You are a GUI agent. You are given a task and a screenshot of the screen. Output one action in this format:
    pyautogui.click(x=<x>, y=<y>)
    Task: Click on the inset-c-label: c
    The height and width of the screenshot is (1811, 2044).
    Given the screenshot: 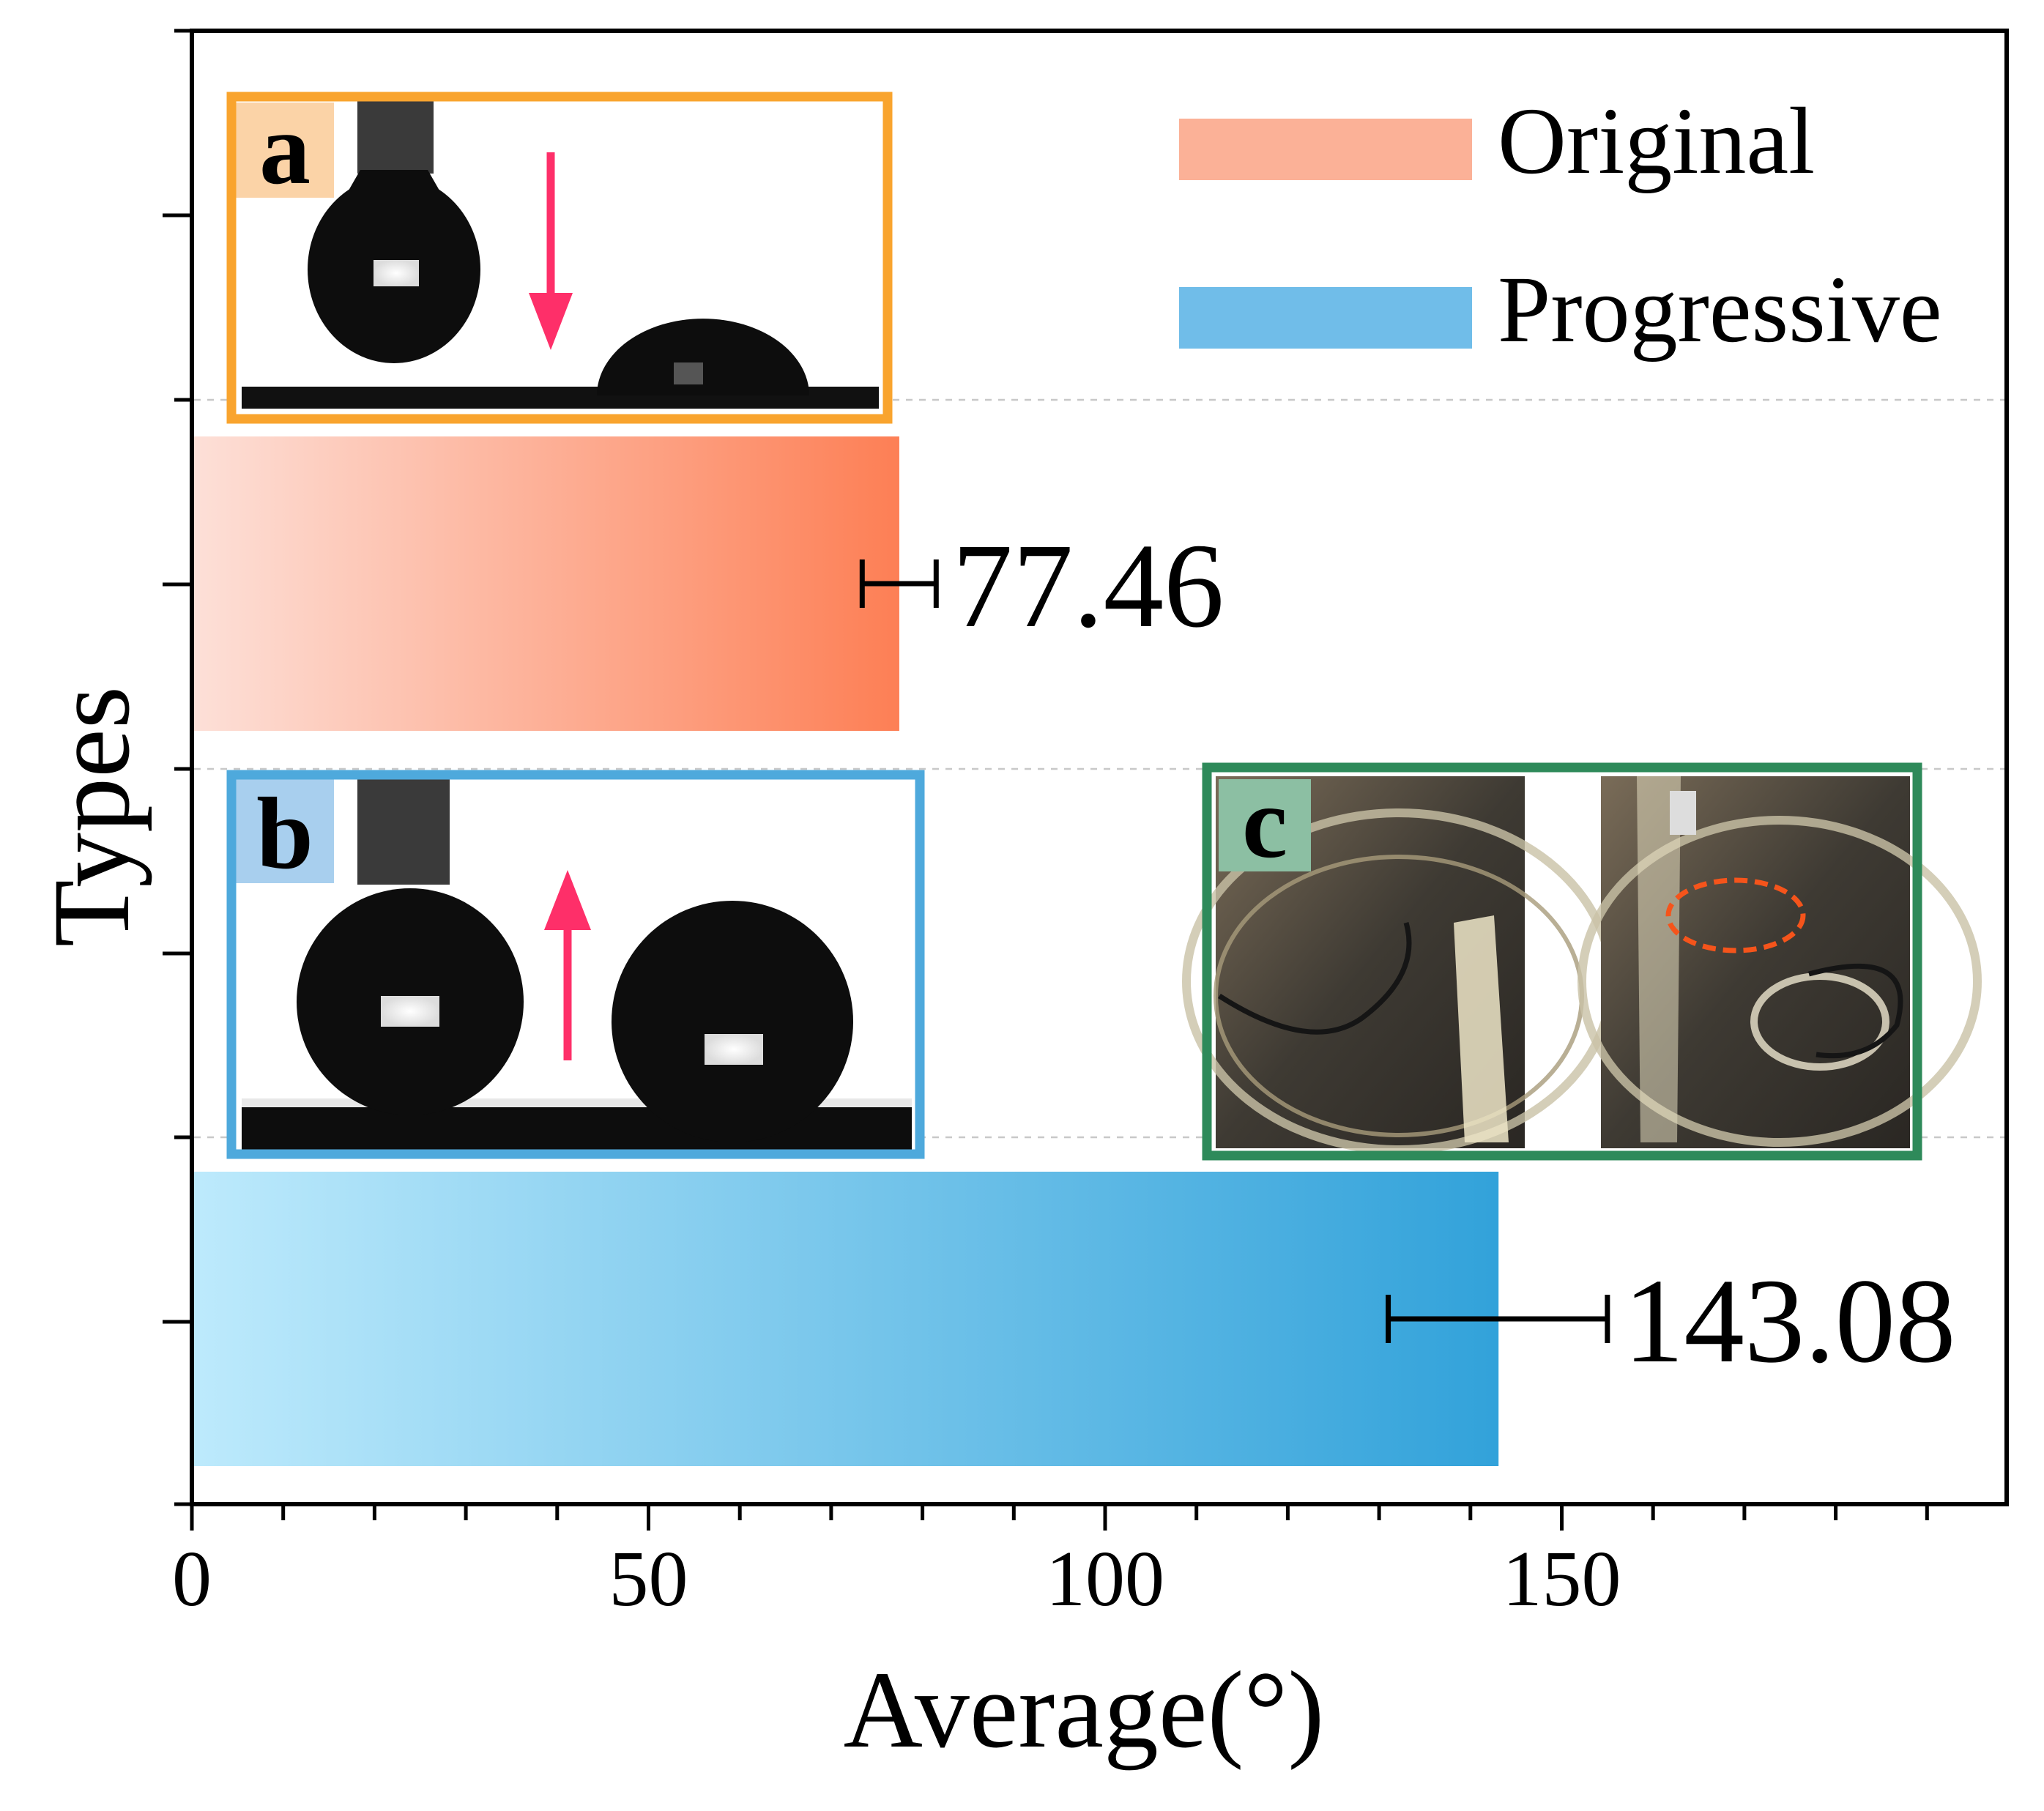 What is the action you would take?
    pyautogui.click(x=1264, y=823)
    